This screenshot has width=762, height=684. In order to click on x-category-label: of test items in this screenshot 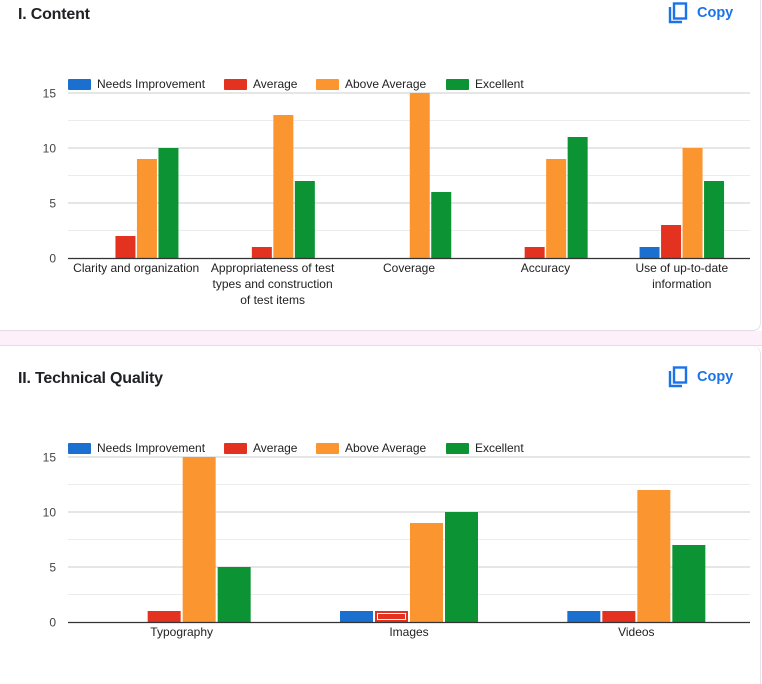, I will do `click(272, 300)`.